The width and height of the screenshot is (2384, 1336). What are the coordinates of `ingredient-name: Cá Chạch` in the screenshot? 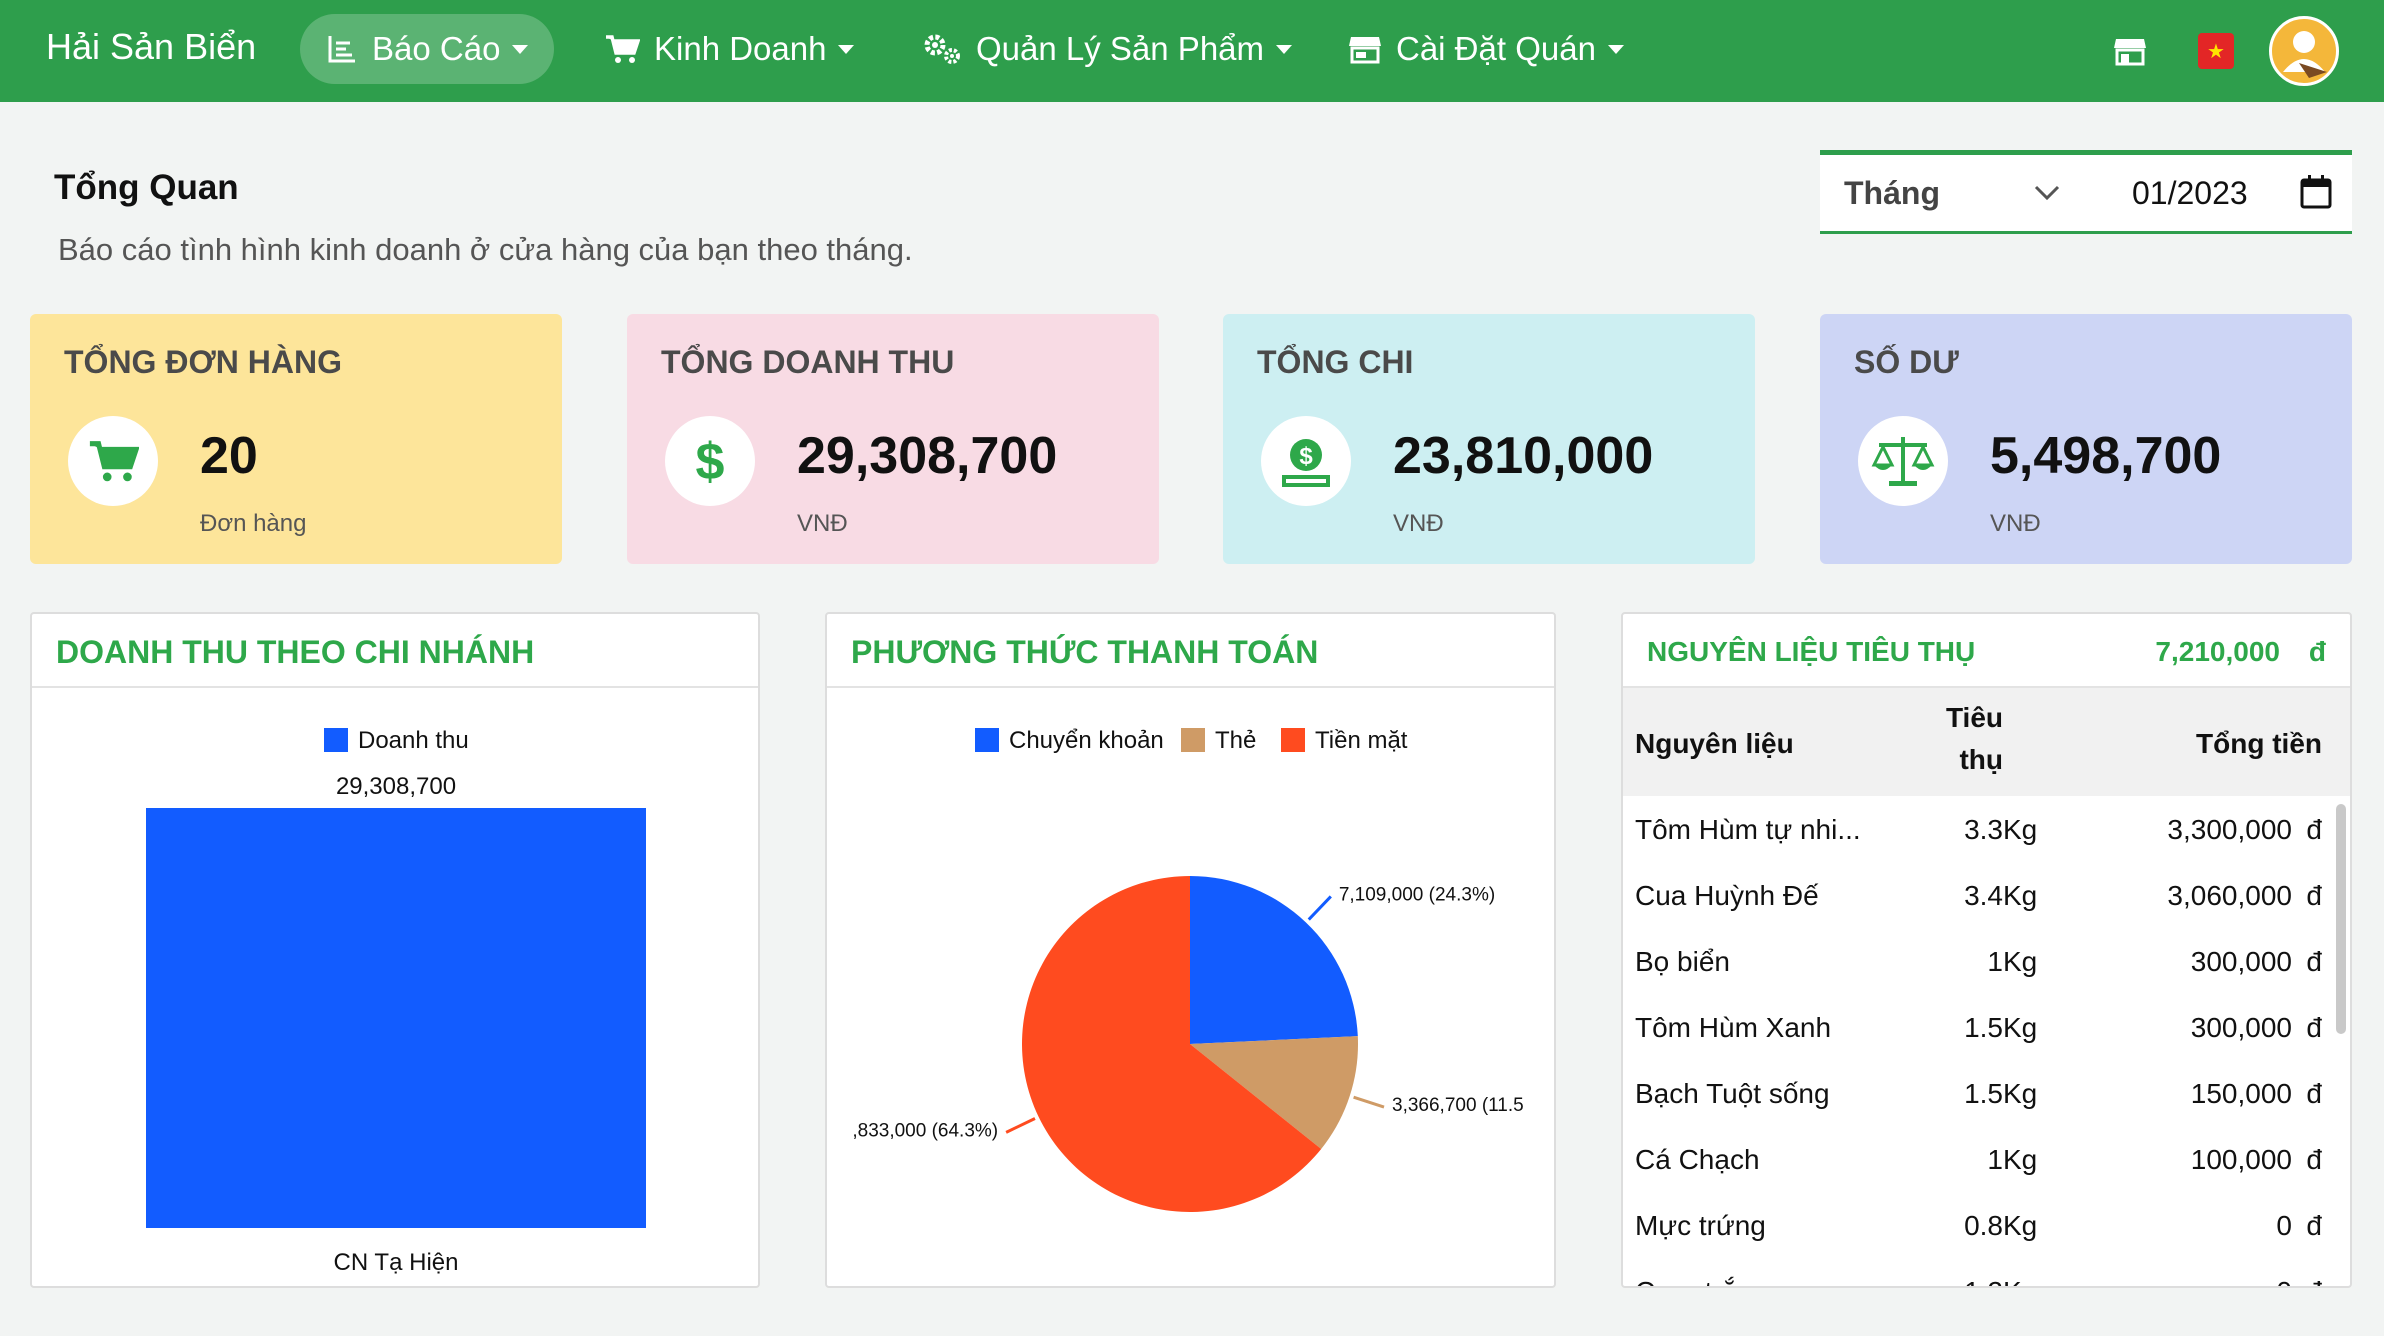 It's located at (1697, 1159).